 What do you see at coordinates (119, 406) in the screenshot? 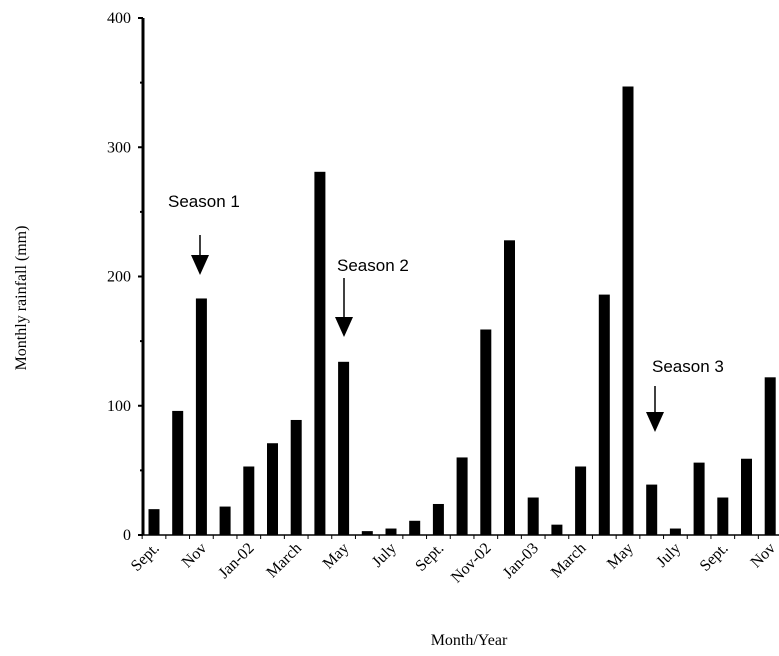
I see `y-tick-label: 100` at bounding box center [119, 406].